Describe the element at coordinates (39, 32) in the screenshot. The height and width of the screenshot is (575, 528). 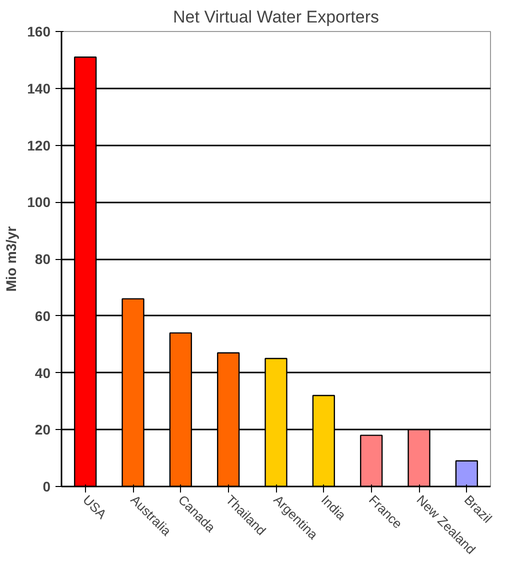
I see `y-tick-label: 160` at that location.